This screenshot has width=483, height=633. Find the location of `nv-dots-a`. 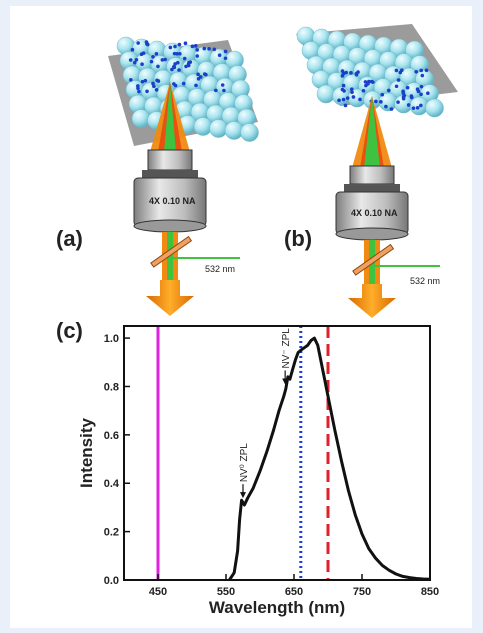

nv-dots-a is located at coordinates (178, 67).